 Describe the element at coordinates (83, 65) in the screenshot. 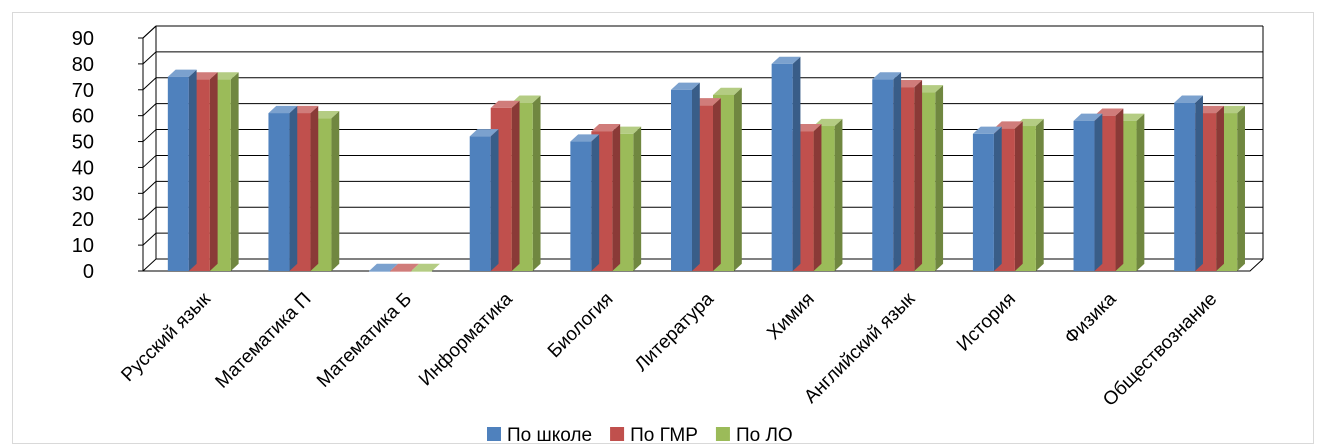

I see `y-tick-label: 80` at that location.